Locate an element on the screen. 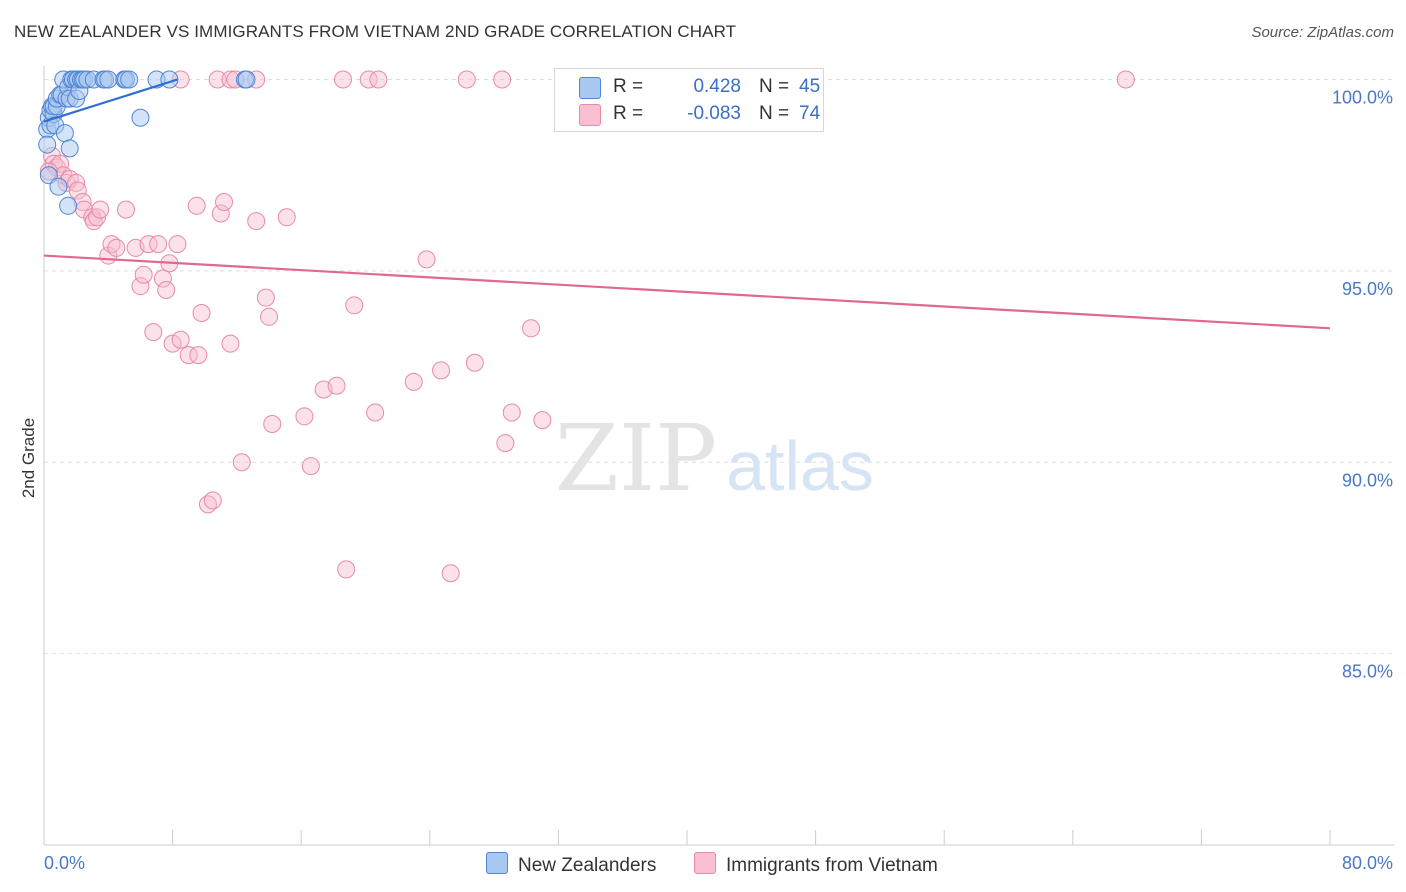 The height and width of the screenshot is (892, 1406). x-tick-label-min: 0.0% is located at coordinates (64, 863).